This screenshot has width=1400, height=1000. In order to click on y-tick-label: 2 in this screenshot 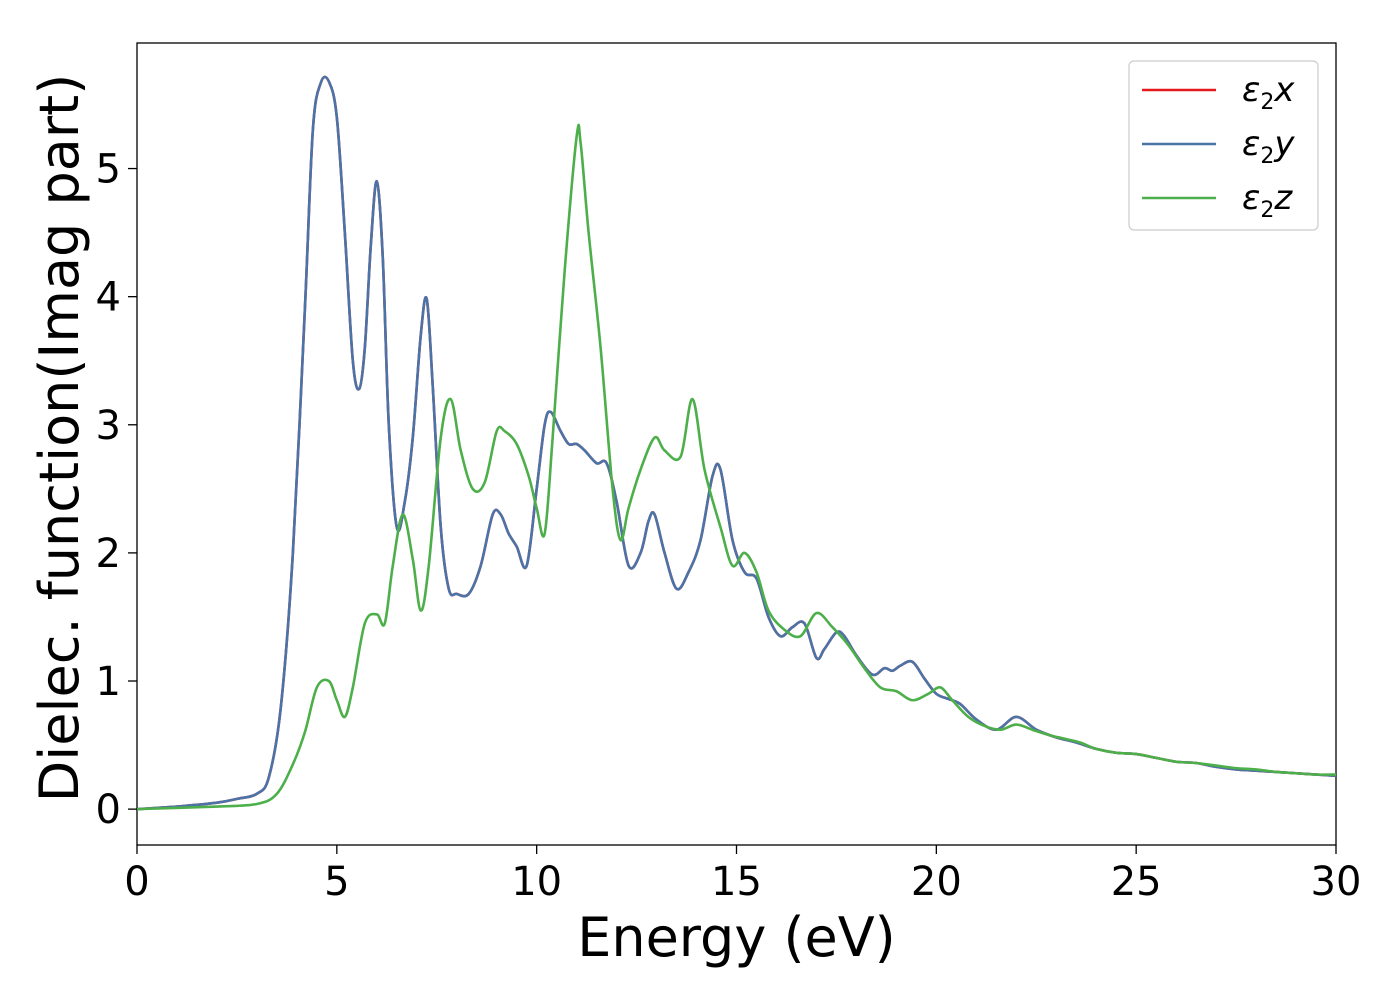, I will do `click(108, 554)`.